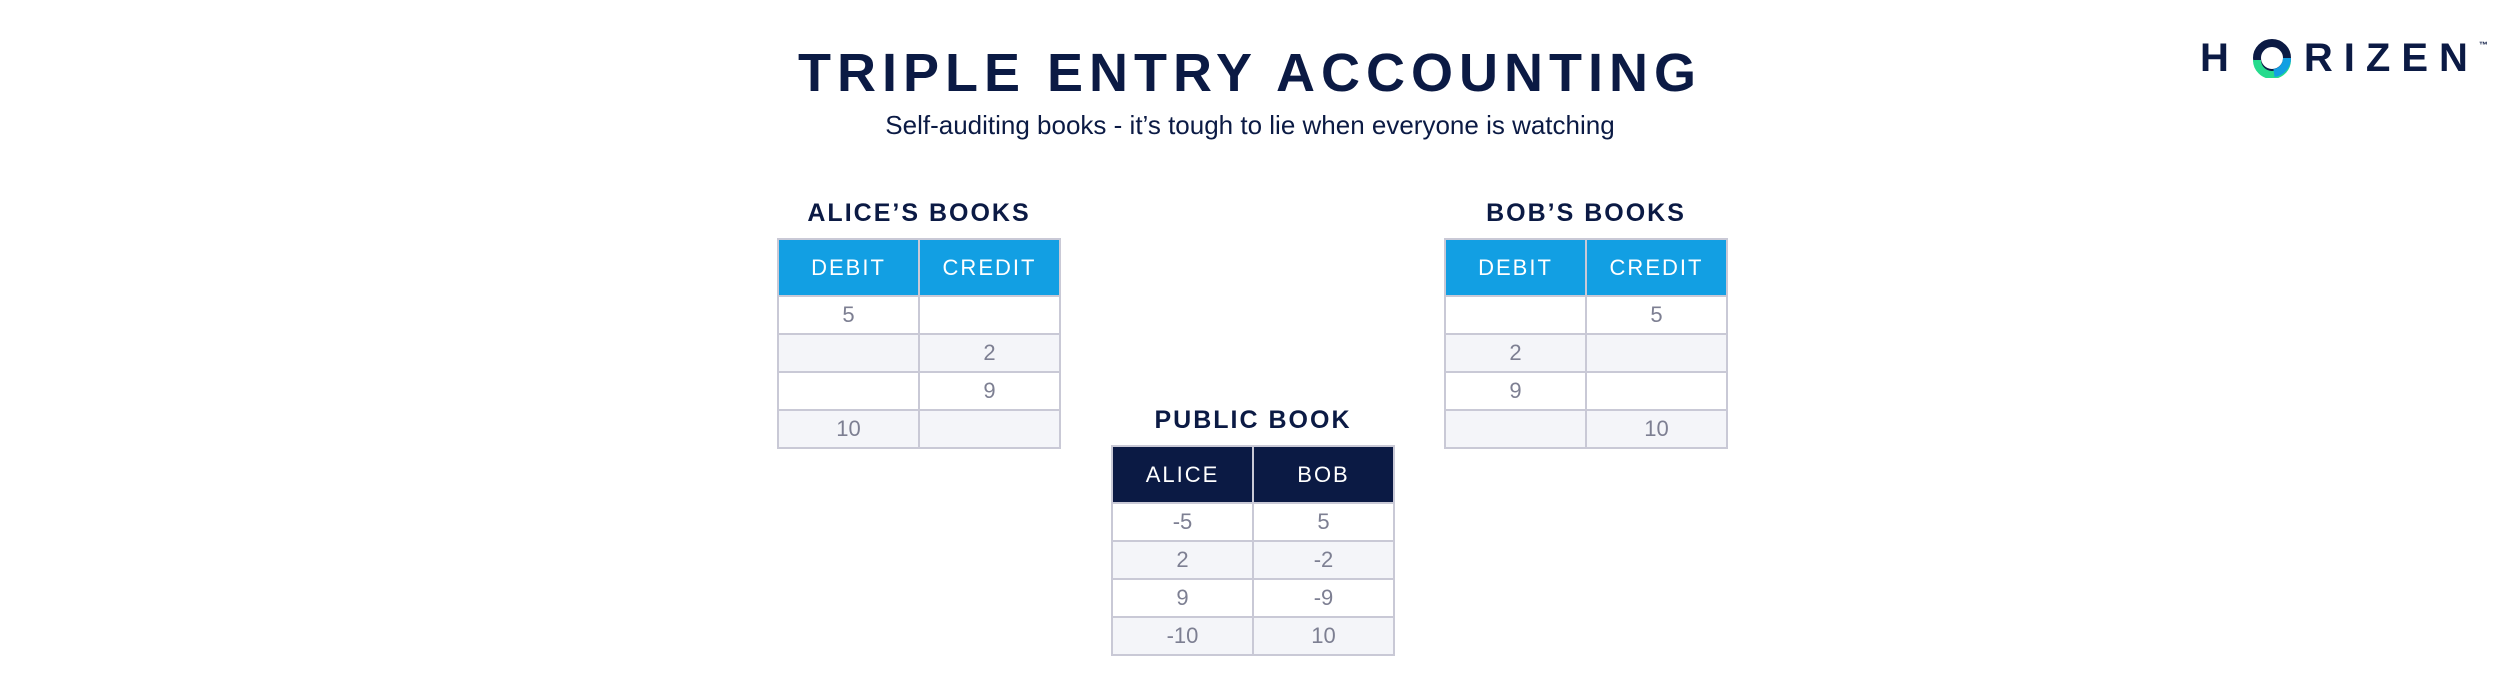 The image size is (2500, 689). Describe the element at coordinates (1323, 636) in the screenshot. I see `bob-cell: 10` at that location.